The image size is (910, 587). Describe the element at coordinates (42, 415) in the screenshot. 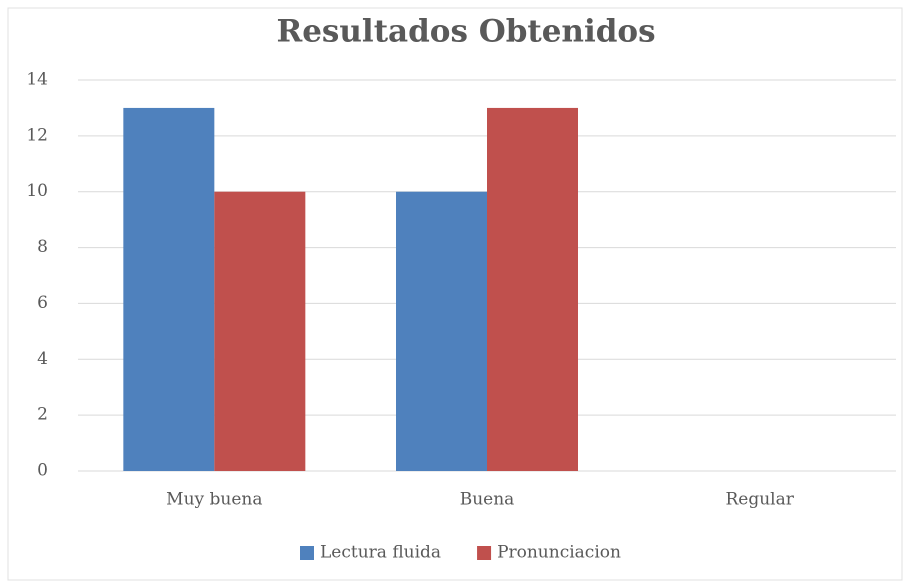

I see `y-tick-label: 2` at that location.